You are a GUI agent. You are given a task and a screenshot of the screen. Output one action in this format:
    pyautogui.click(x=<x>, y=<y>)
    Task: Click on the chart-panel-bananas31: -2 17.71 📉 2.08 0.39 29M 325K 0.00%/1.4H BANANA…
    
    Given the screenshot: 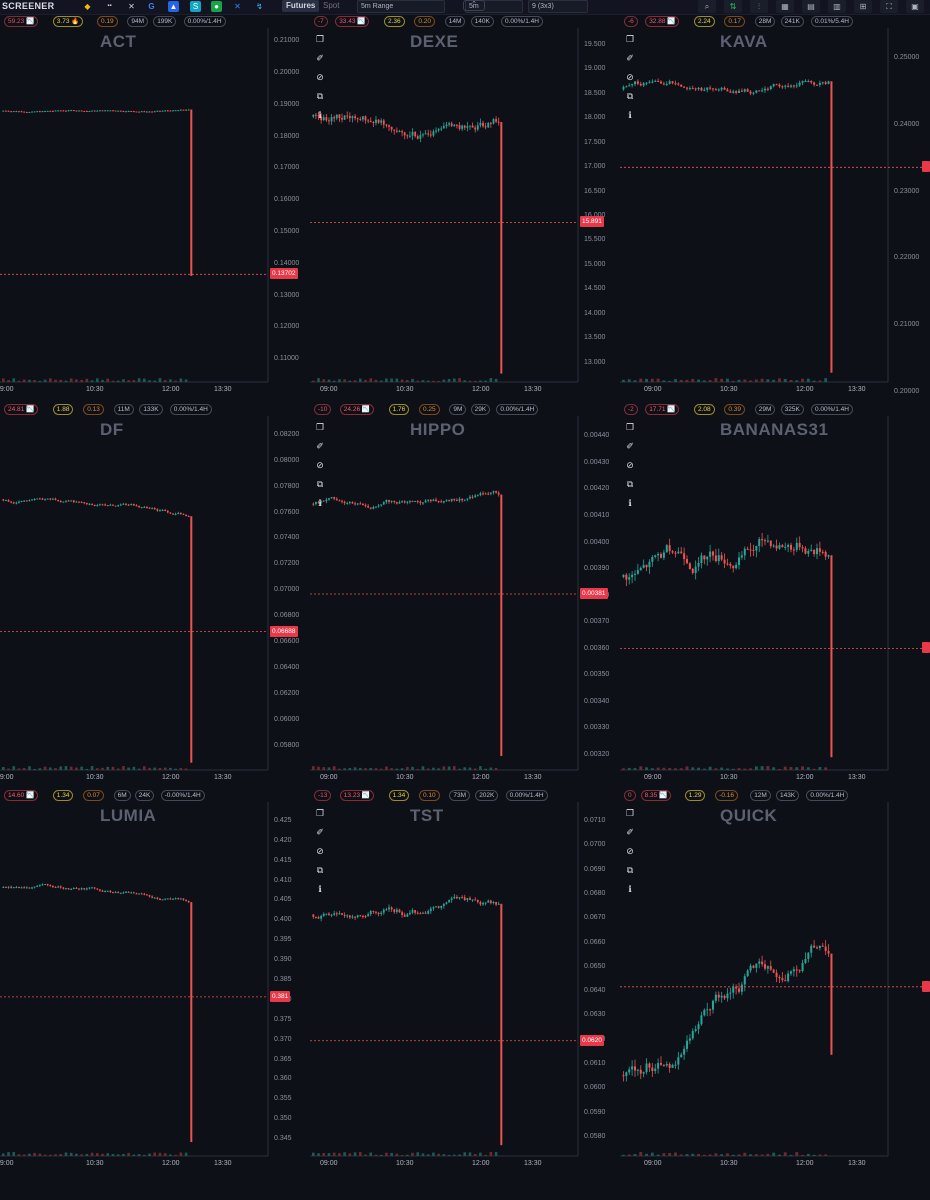 What is the action you would take?
    pyautogui.click(x=775, y=595)
    